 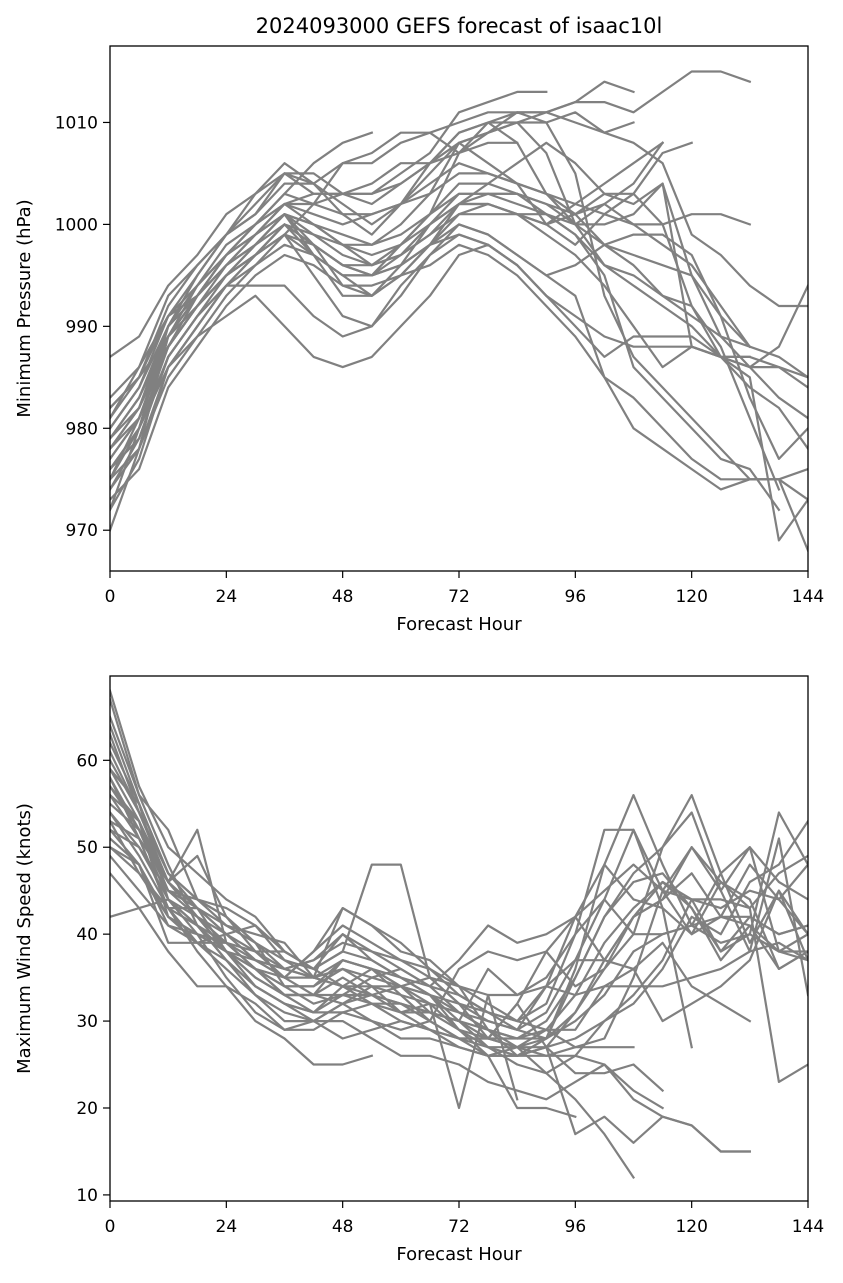 What do you see at coordinates (24, 308) in the screenshot?
I see `y-axis-label: Minimum Pressure (hPa)` at bounding box center [24, 308].